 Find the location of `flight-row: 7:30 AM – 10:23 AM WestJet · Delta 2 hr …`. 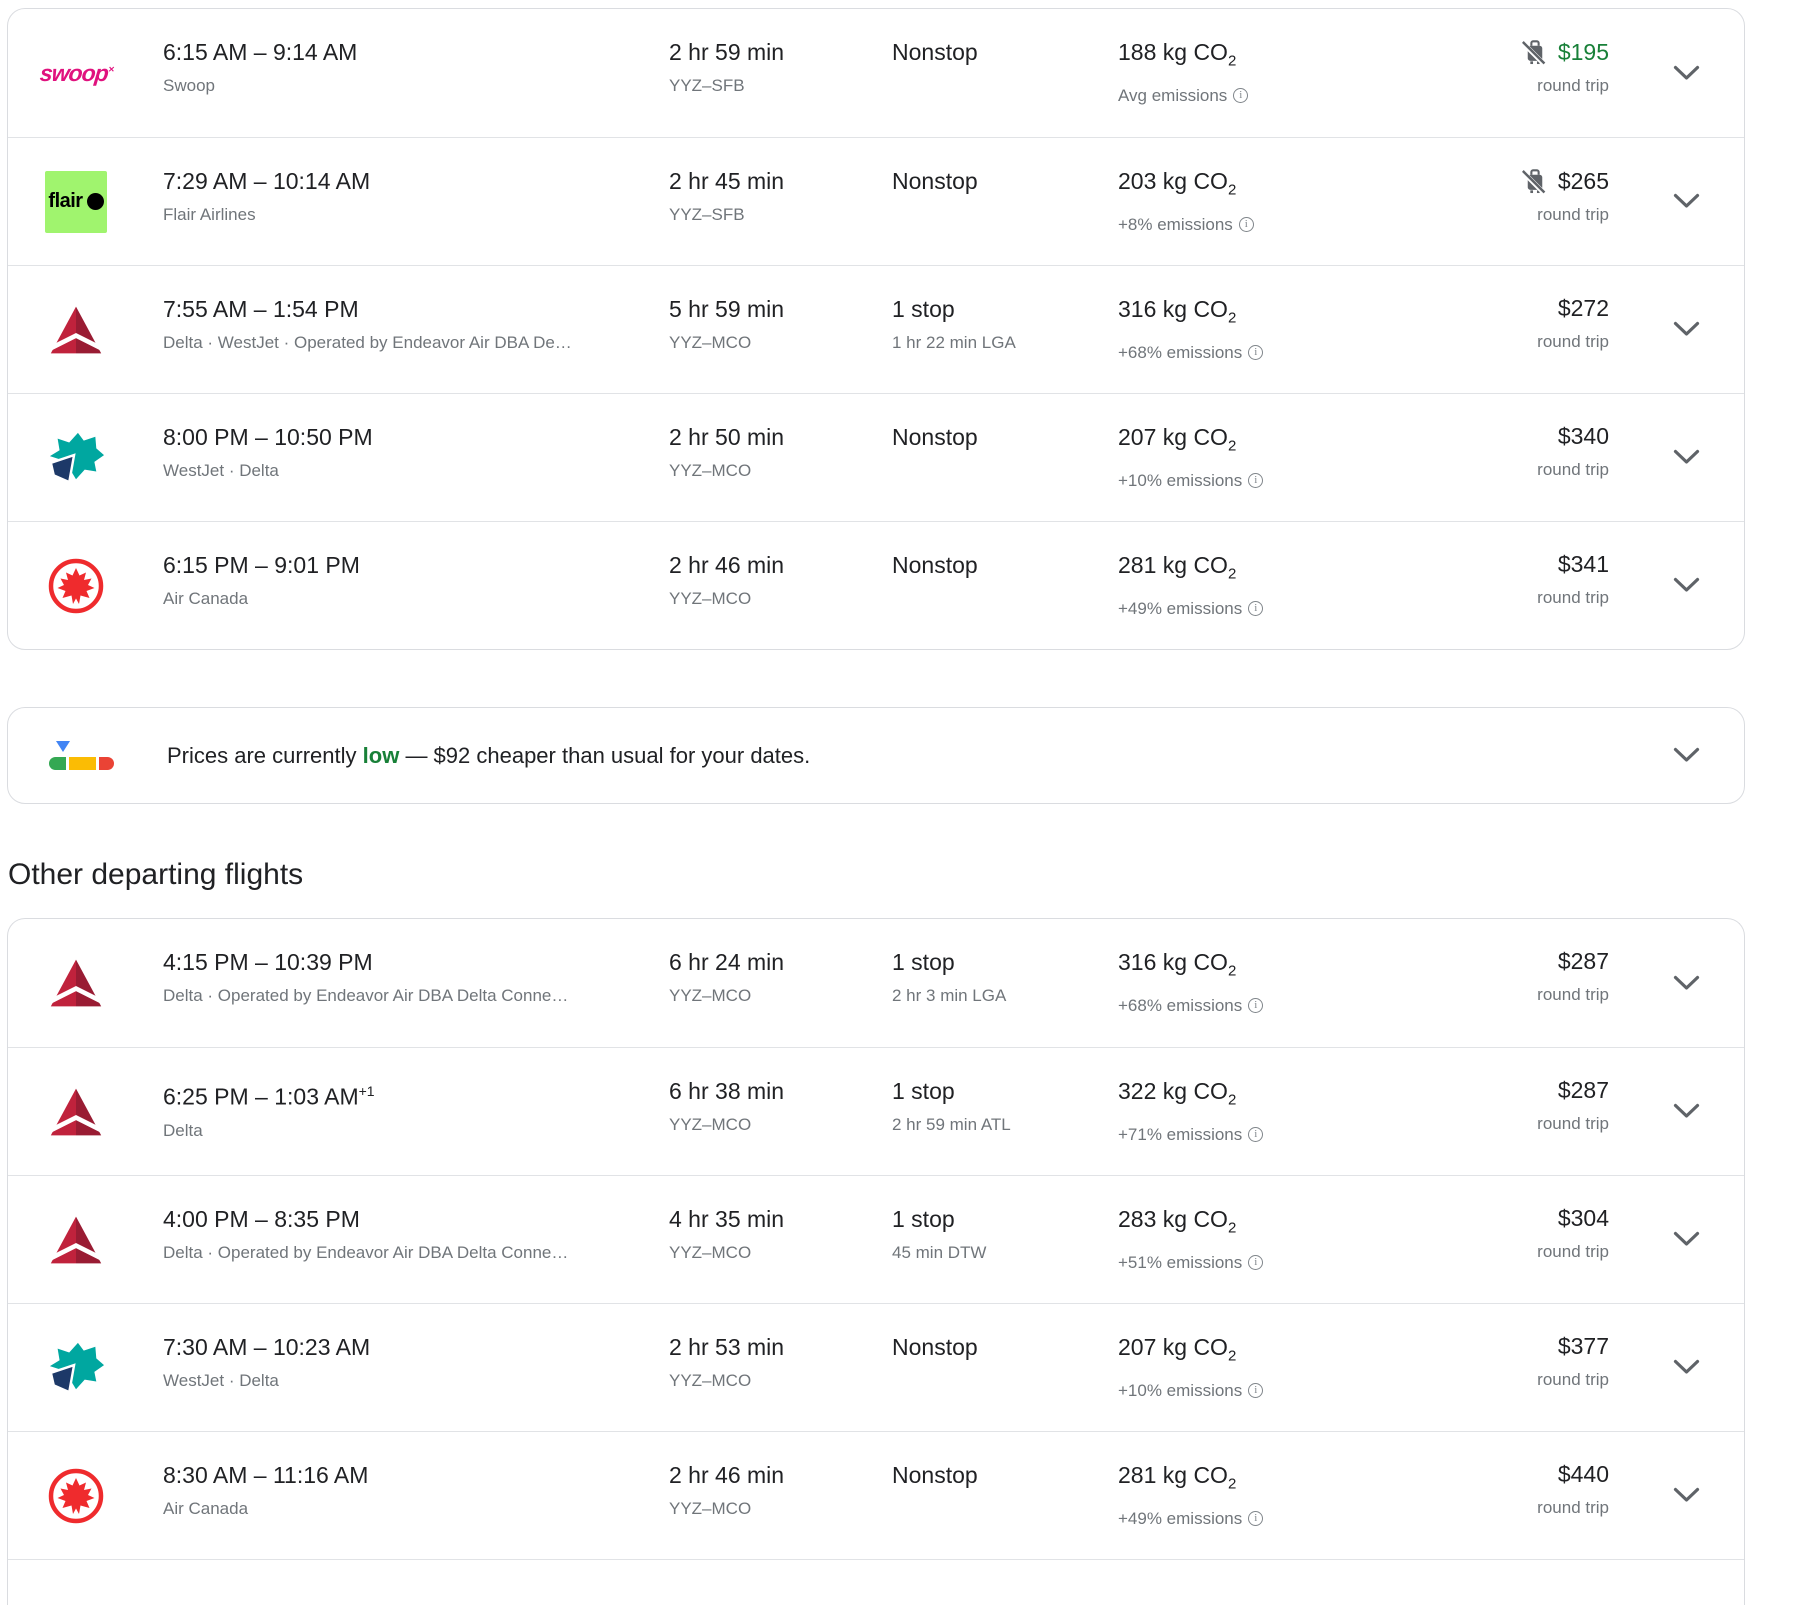

flight-row: 7:30 AM – 10:23 AM WestJet · Delta 2 hr … is located at coordinates (876, 1367).